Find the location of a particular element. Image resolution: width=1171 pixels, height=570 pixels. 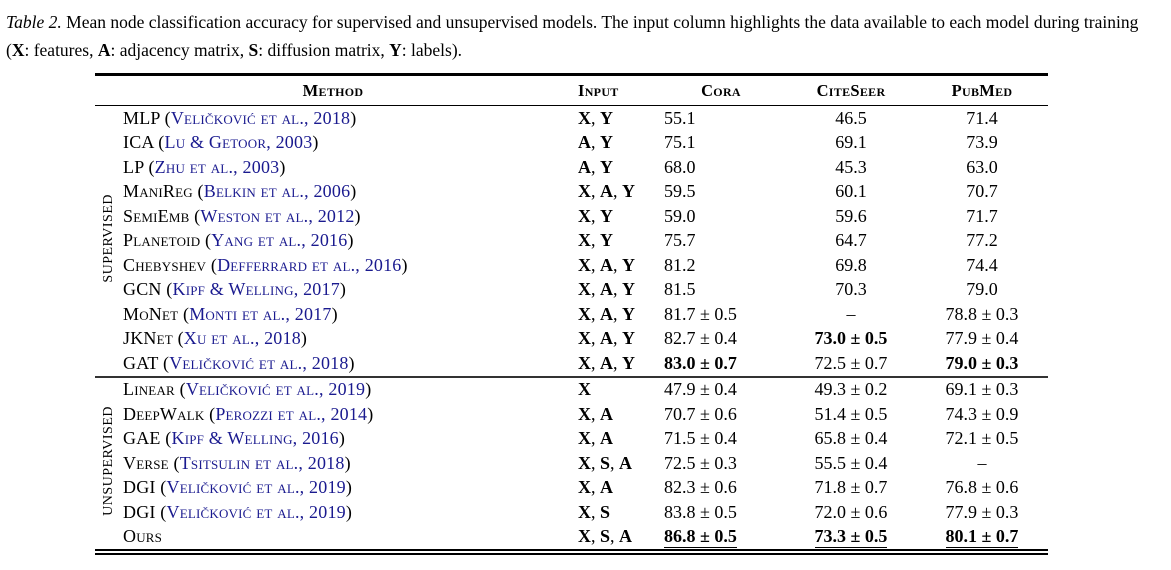

accuracy-value: 69.1 ± 0.3 is located at coordinates (982, 389).